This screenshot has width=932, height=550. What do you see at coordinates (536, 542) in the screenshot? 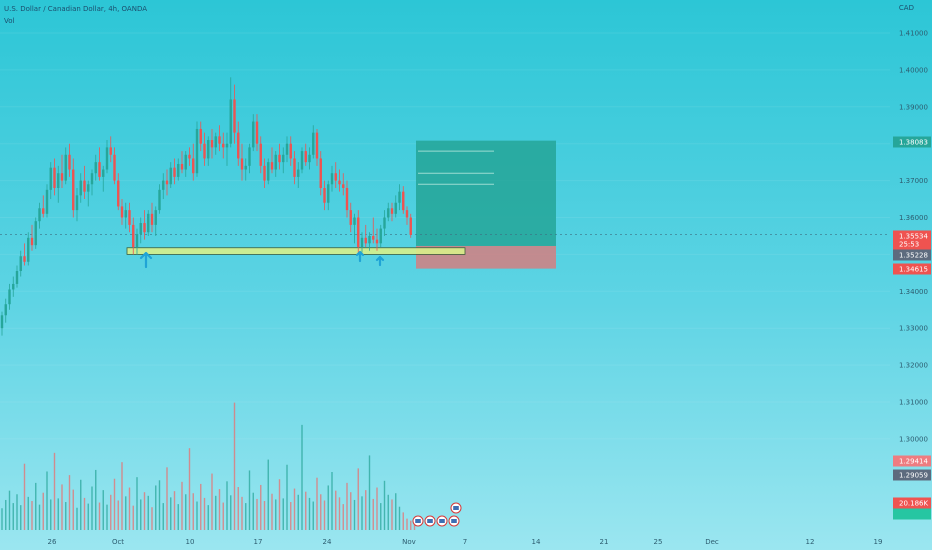
I see `x-tick-label: 14` at bounding box center [536, 542].